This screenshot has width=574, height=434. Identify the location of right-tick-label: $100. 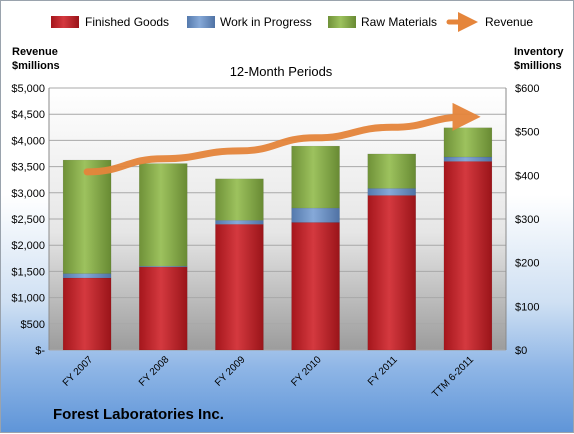
(527, 307).